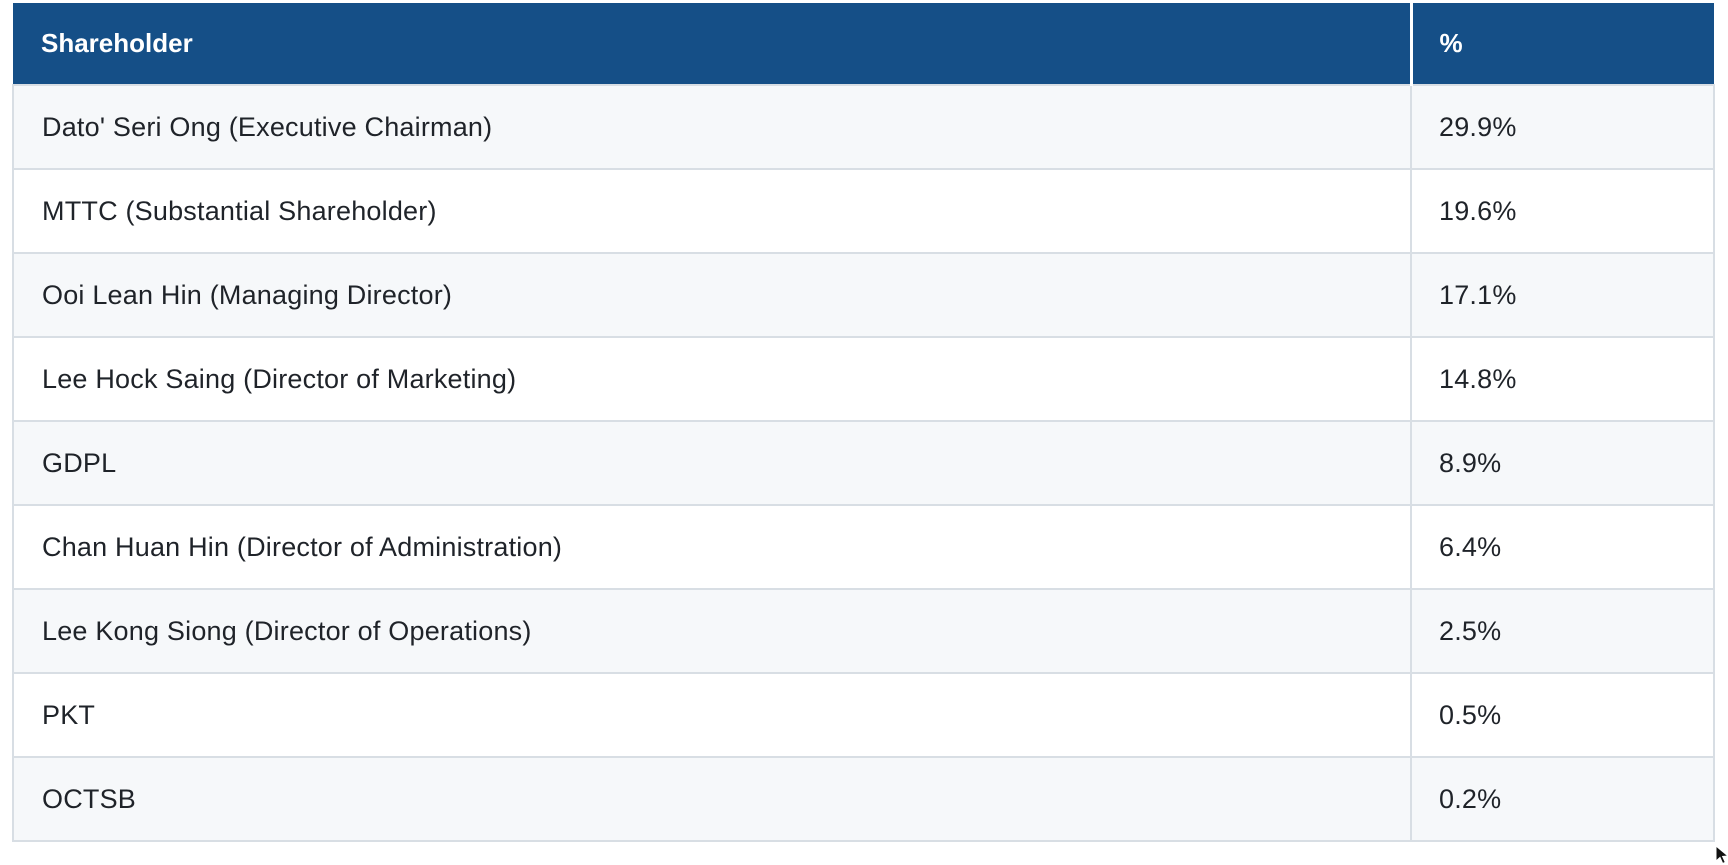  I want to click on column-header-shareholder: Shareholder, so click(712, 44).